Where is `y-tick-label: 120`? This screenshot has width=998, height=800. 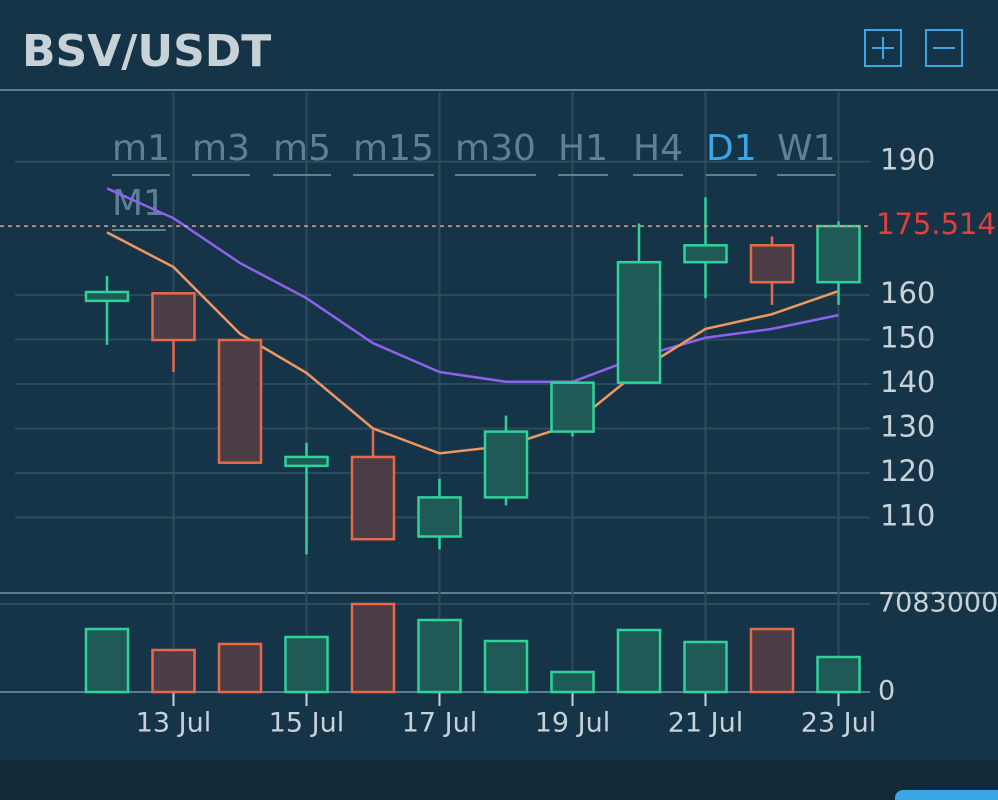
y-tick-label: 120 is located at coordinates (907, 471).